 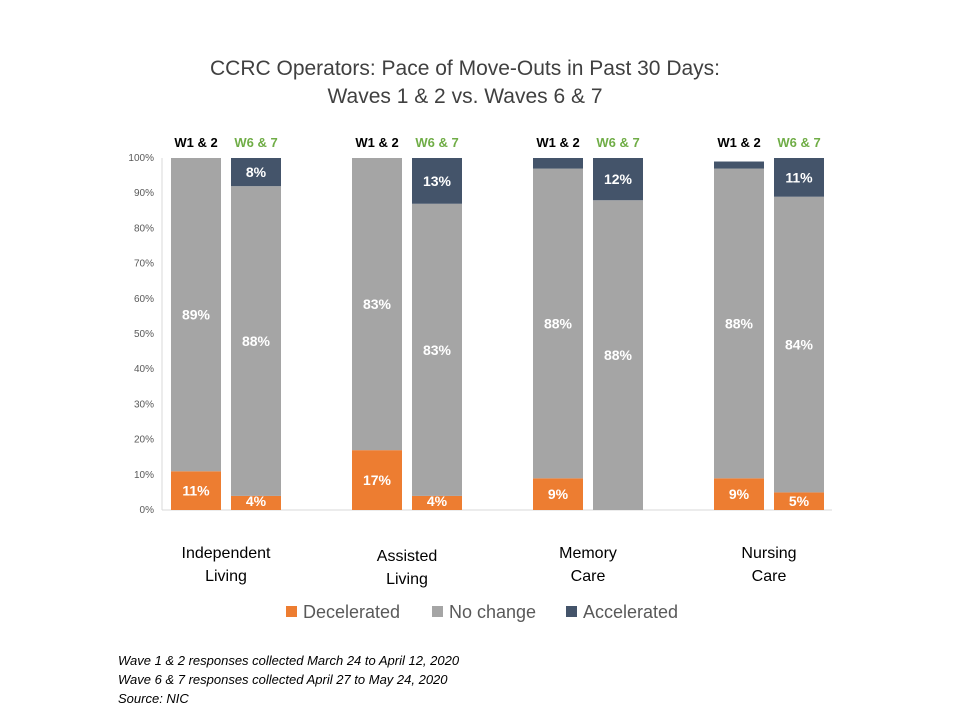 I want to click on data-label: 8%, so click(x=256, y=172).